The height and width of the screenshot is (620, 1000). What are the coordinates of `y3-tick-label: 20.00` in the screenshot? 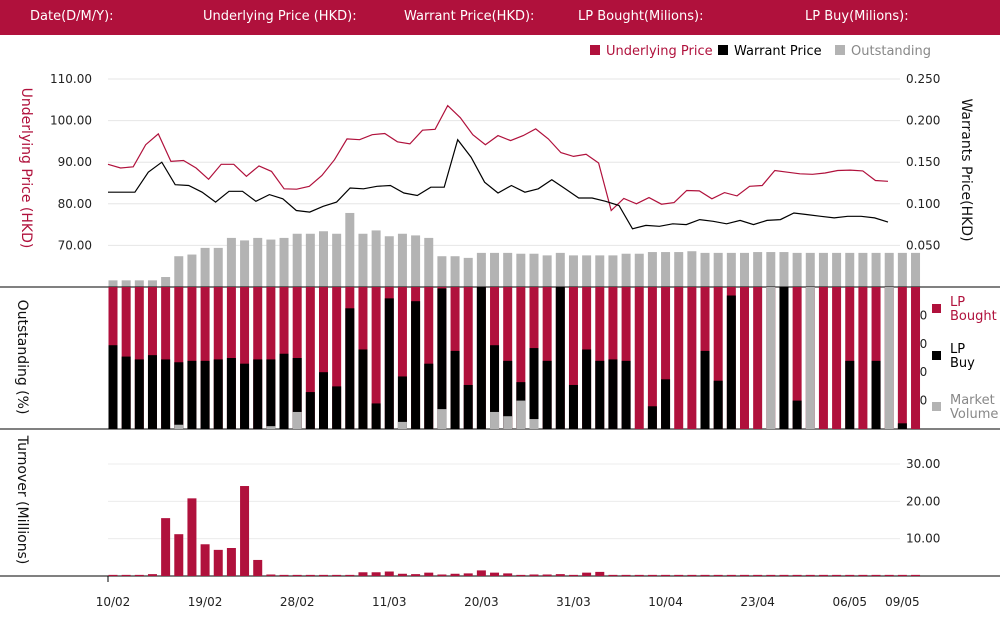 It's located at (923, 501).